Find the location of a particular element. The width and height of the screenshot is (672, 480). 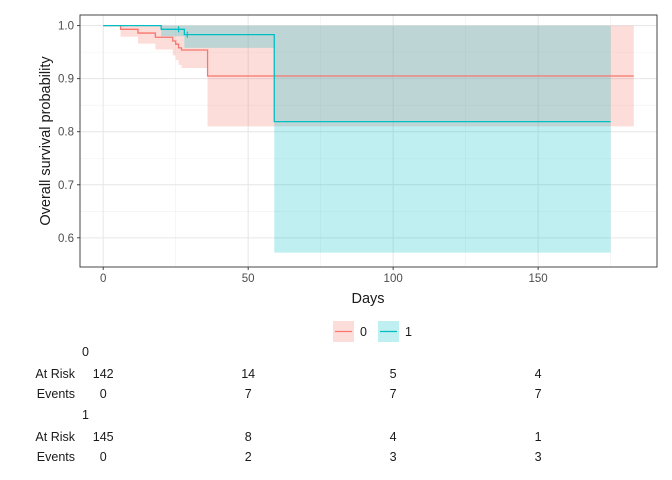

y-axis: 0.6 0.7 0.8 0.9 1.0 is located at coordinates (69, 133).